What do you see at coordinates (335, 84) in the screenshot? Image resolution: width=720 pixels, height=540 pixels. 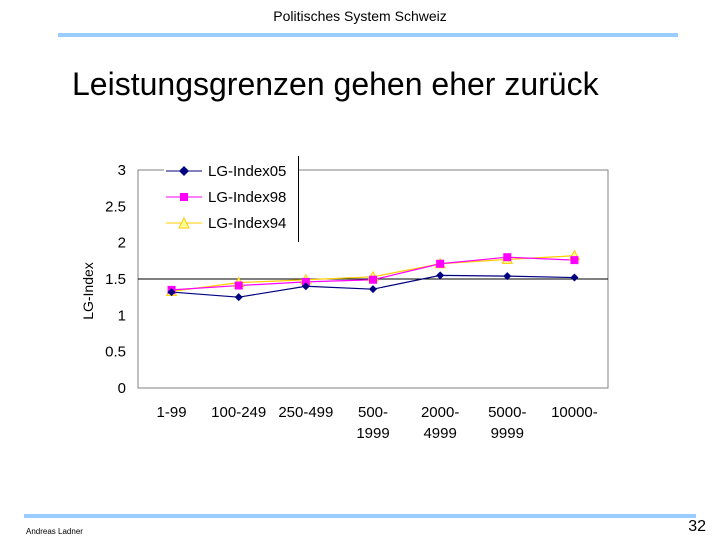 I see `slide-title: Leistungsgrenzen gehen eher zurück` at bounding box center [335, 84].